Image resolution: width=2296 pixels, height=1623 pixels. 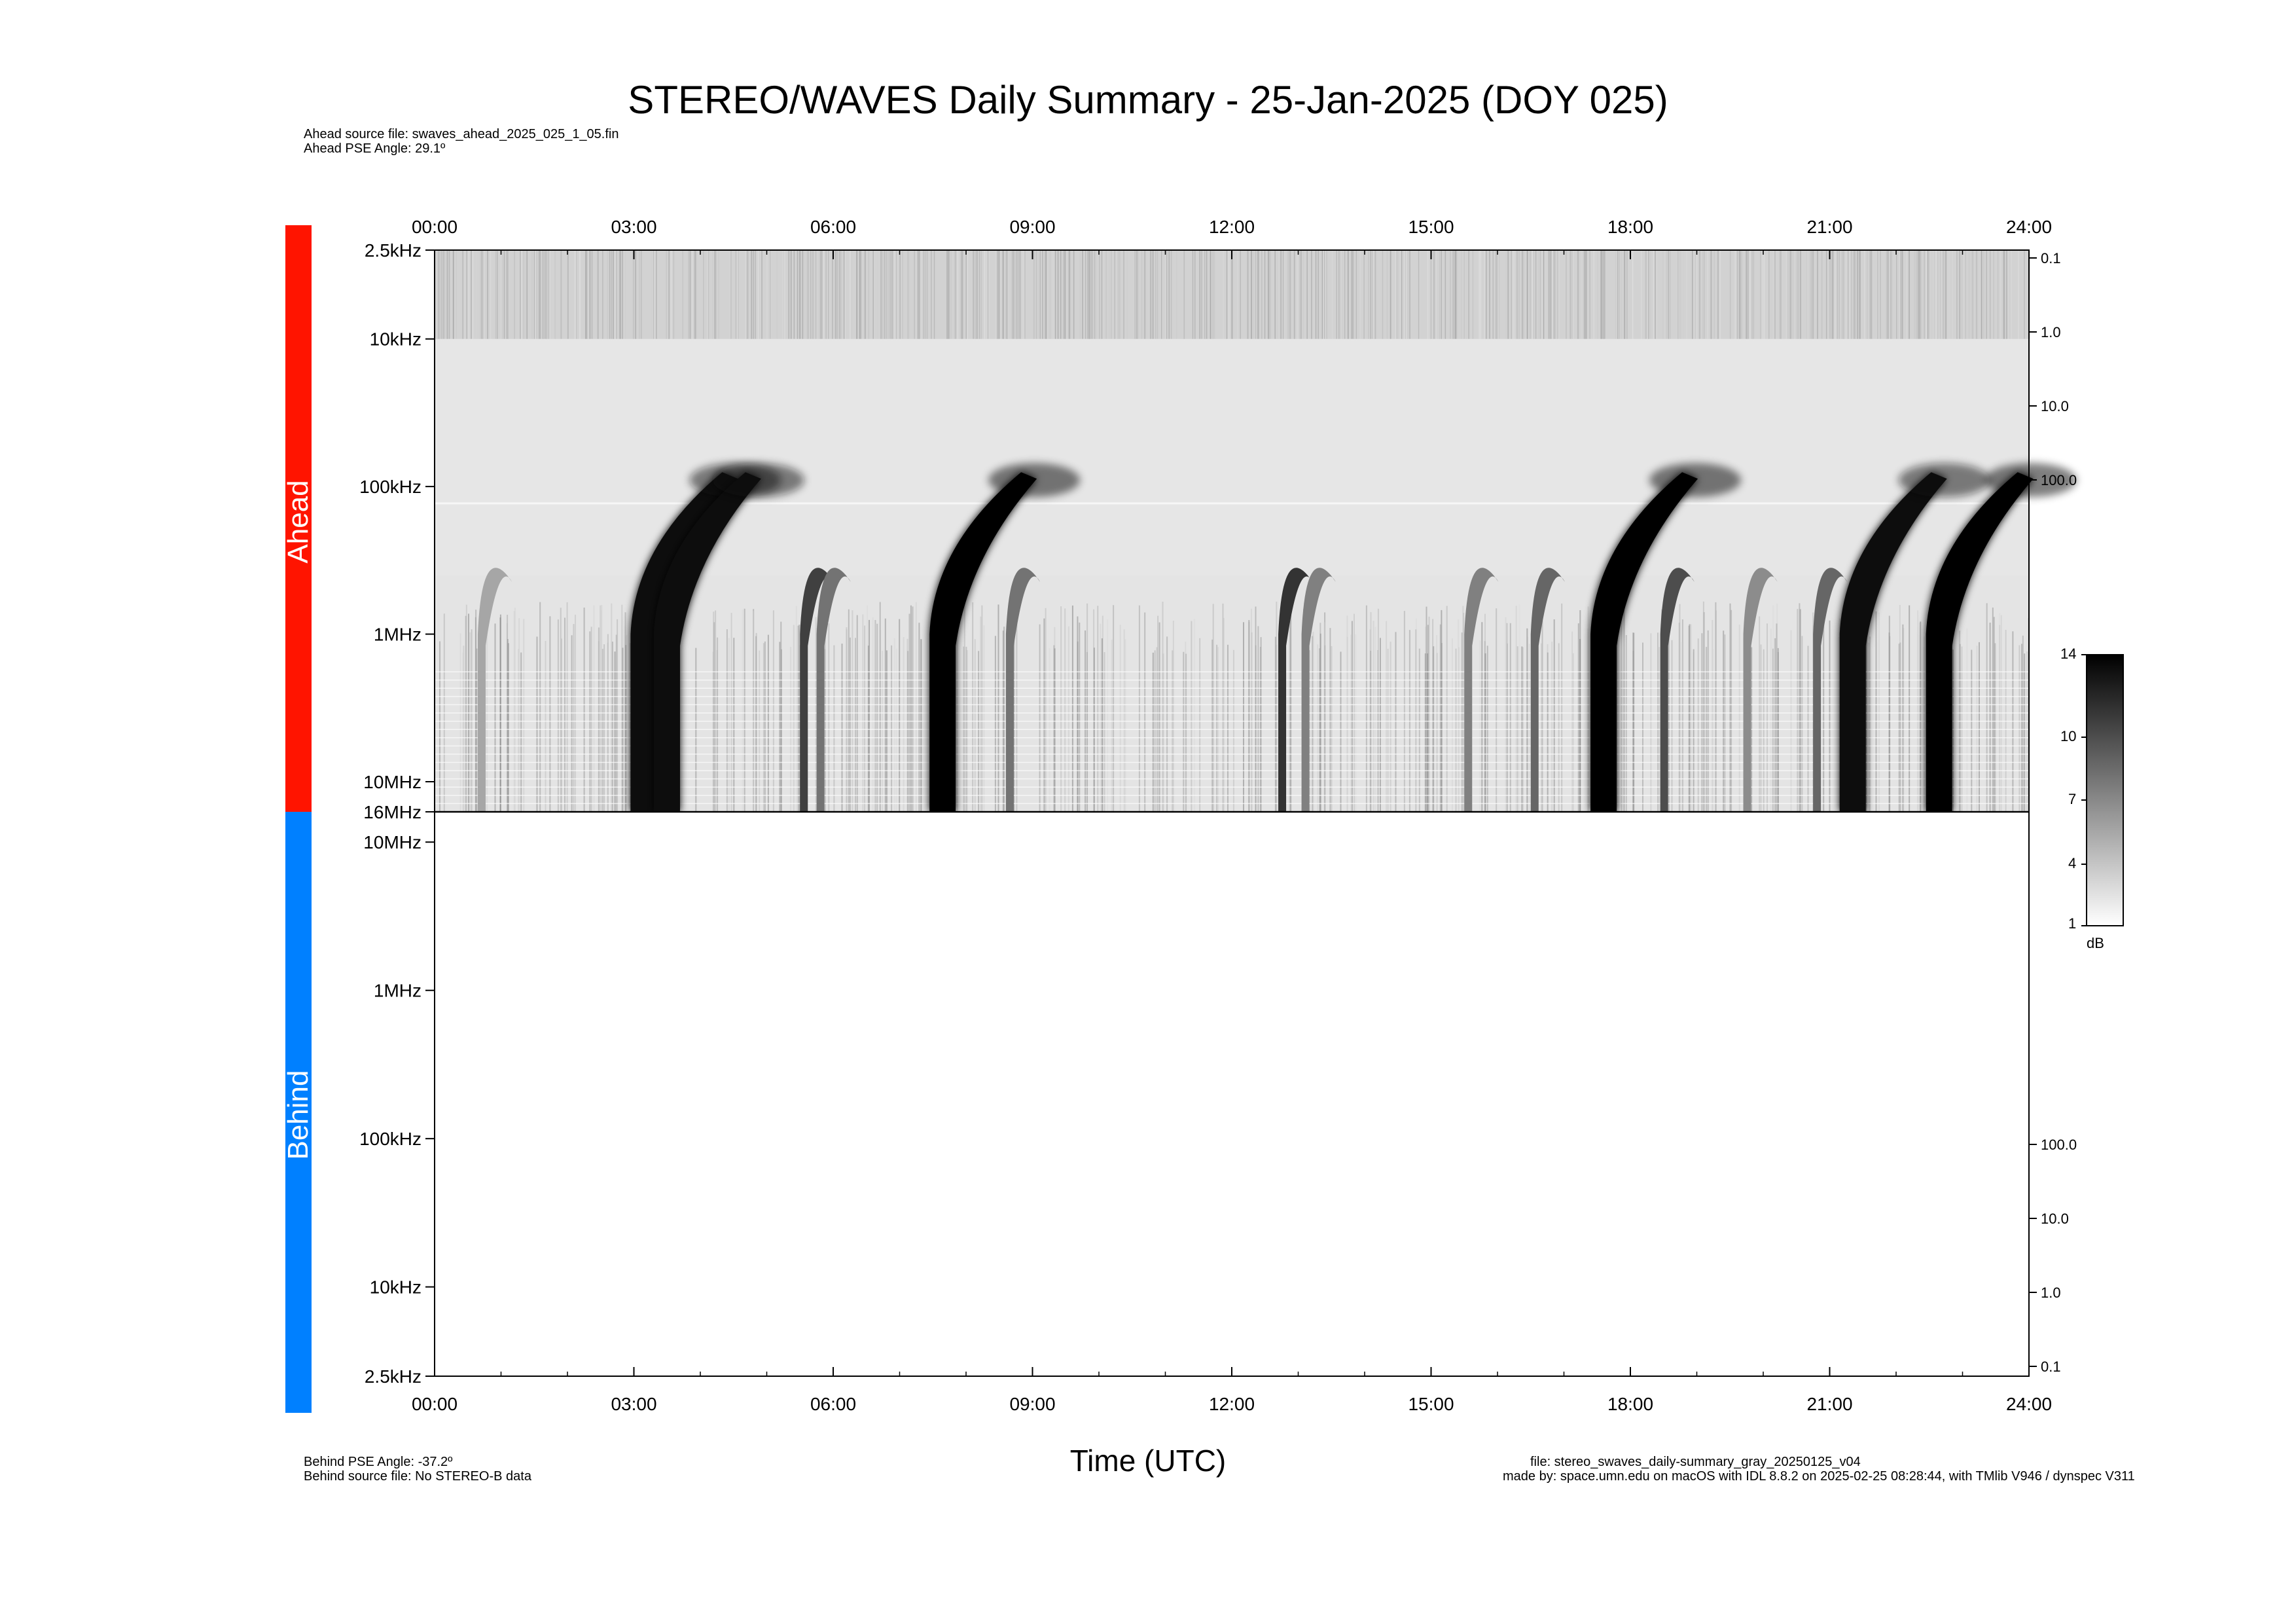 What do you see at coordinates (396, 1287) in the screenshot?
I see `y-tick-label-behind: 10kHz` at bounding box center [396, 1287].